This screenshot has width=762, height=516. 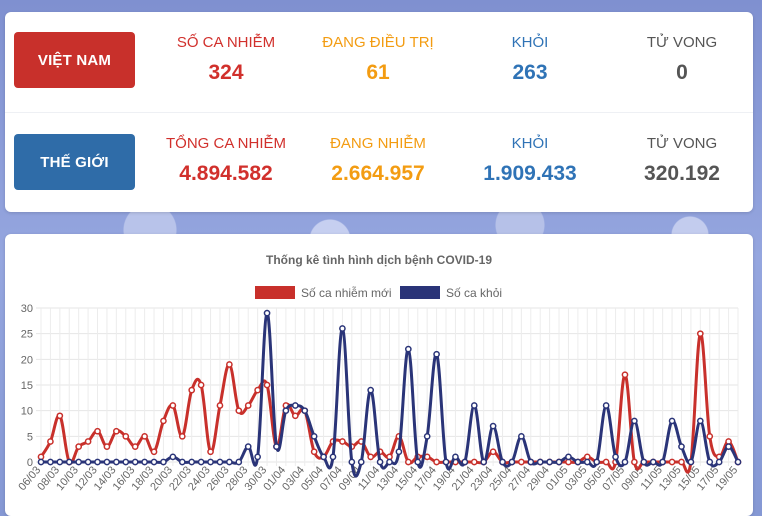 What do you see at coordinates (74, 162) in the screenshot?
I see `world-button: THẾ GIỚI` at bounding box center [74, 162].